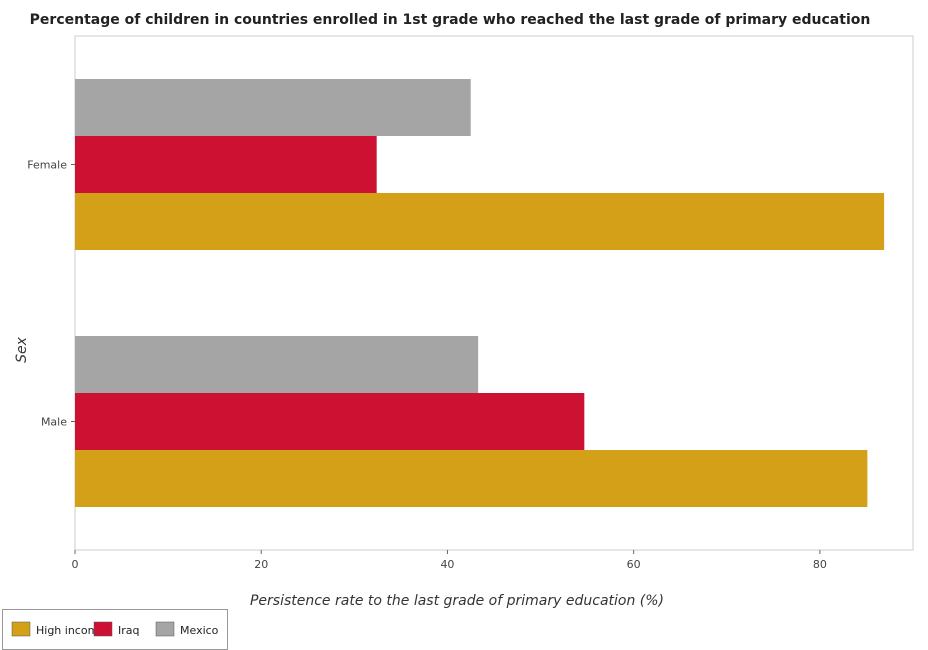 This screenshot has width=928, height=650. I want to click on y-axis-label: Sex, so click(22, 349).